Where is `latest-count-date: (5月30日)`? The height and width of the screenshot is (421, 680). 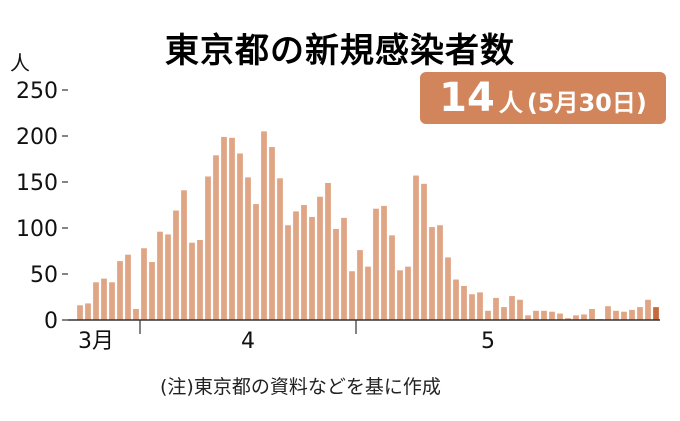
latest-count-date: (5月30日) is located at coordinates (586, 103).